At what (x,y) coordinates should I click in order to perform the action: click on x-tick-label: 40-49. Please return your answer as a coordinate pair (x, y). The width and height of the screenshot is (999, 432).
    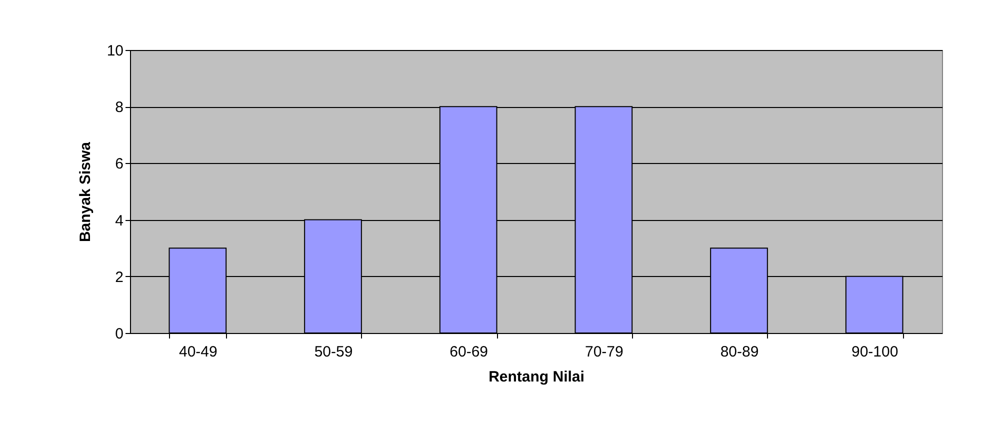
    Looking at the image, I should click on (198, 352).